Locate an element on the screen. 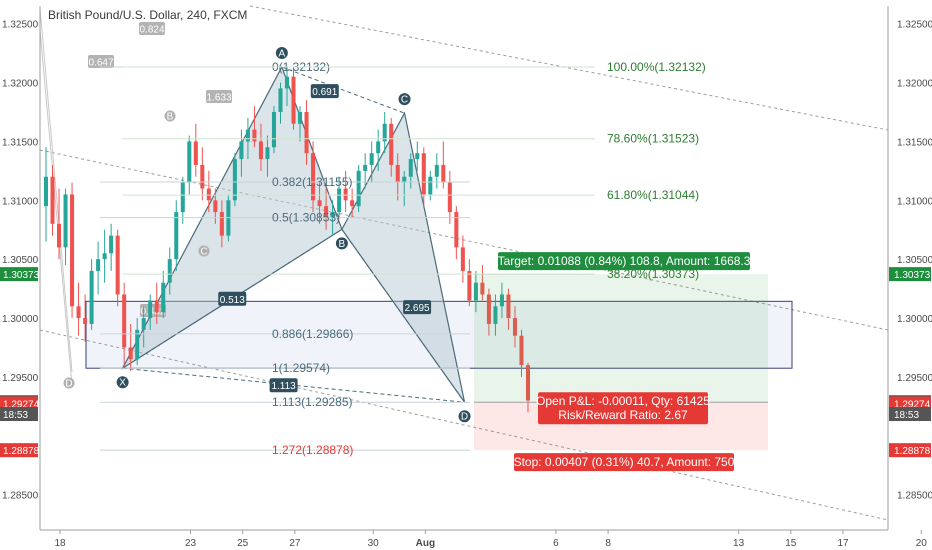 This screenshot has width=932, height=550. ratio-line-bd is located at coordinates (403, 316).